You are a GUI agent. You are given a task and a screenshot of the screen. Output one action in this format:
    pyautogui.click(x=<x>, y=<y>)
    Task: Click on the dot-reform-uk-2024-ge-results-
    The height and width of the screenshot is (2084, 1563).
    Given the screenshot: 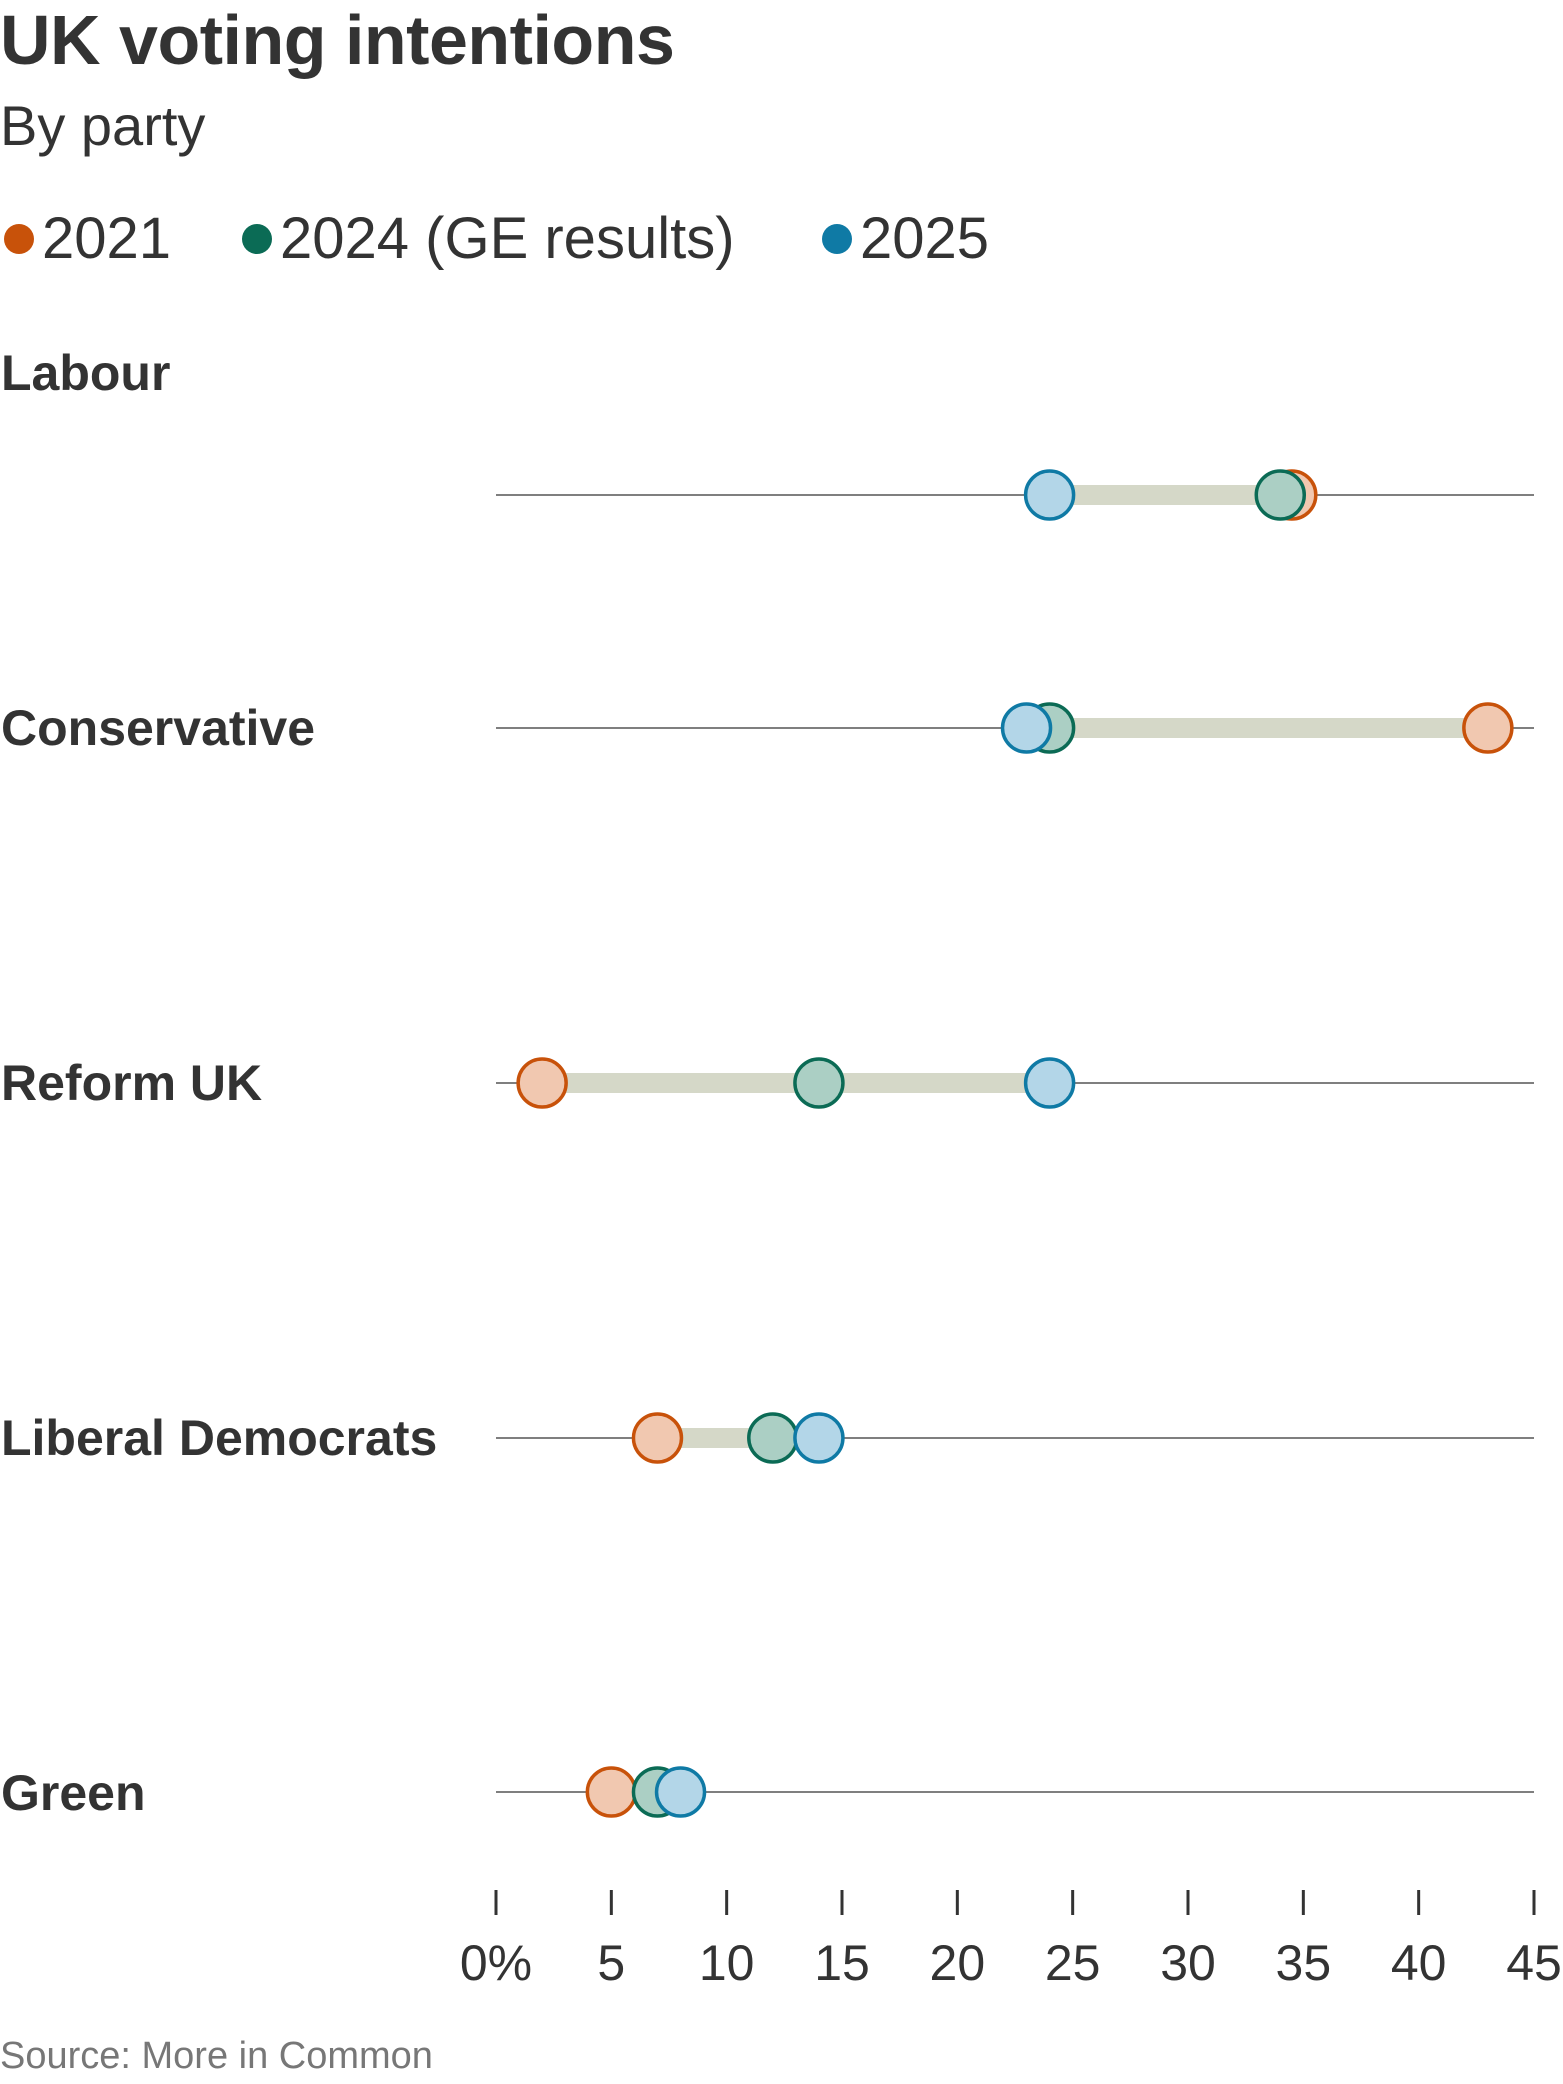 What is the action you would take?
    pyautogui.click(x=819, y=1083)
    